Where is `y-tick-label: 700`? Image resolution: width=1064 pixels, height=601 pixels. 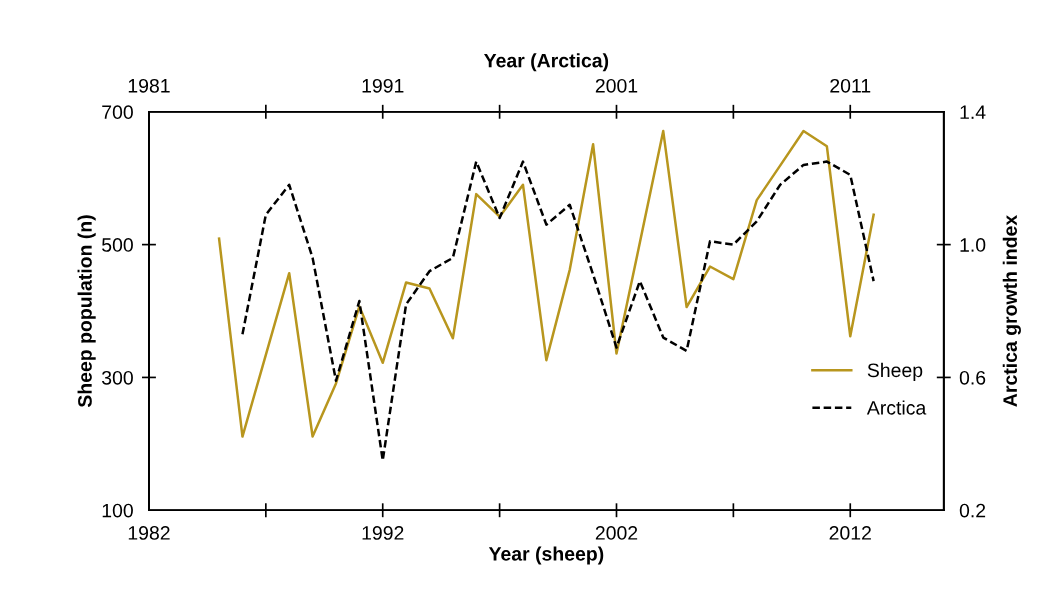 y-tick-label: 700 is located at coordinates (117, 112).